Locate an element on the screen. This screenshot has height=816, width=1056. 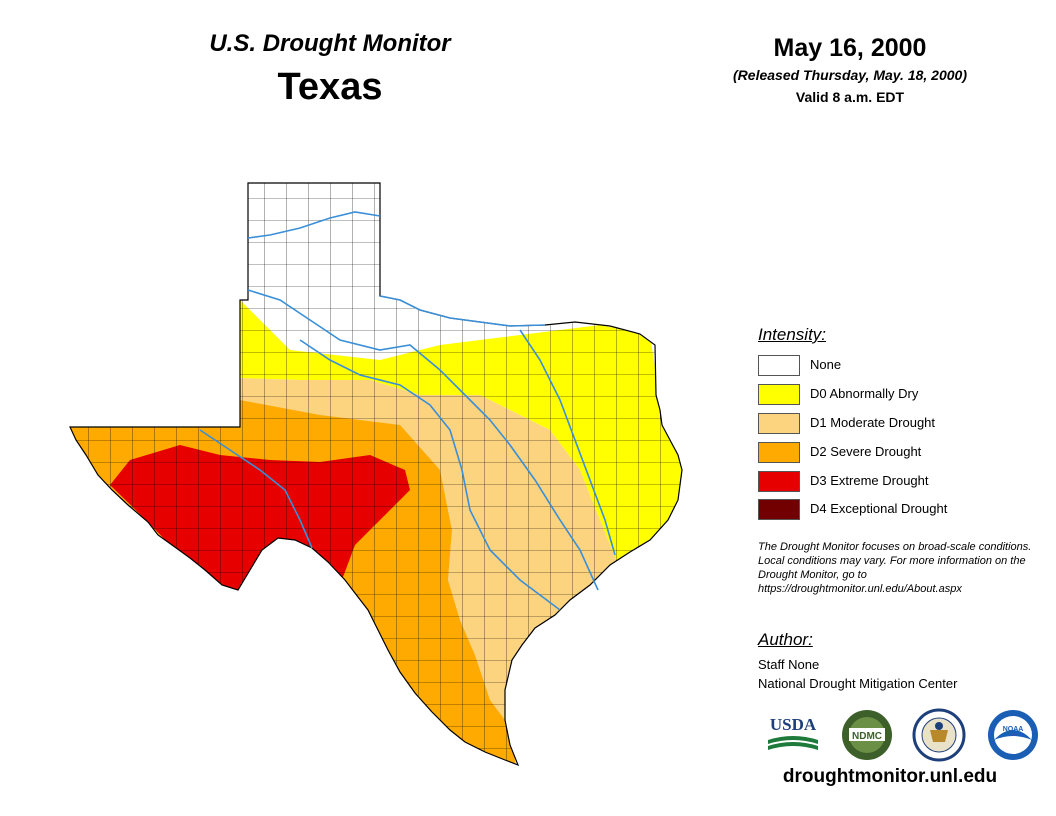
author-title: Author: is located at coordinates (785, 639).